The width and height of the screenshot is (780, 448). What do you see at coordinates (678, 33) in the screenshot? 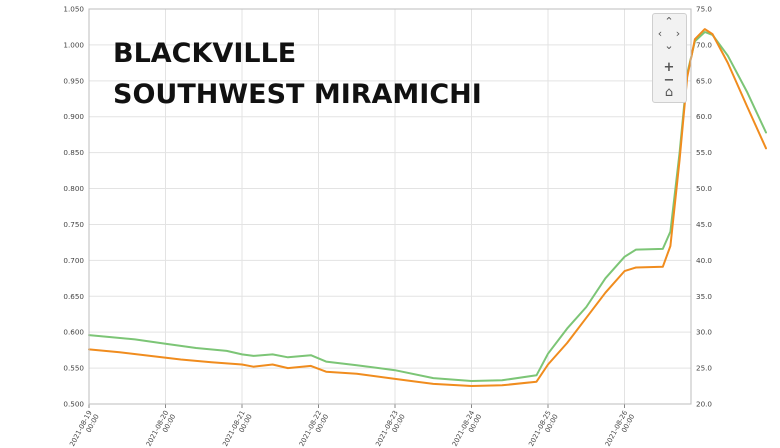
I see `pan-right-icon: ›` at bounding box center [678, 33].